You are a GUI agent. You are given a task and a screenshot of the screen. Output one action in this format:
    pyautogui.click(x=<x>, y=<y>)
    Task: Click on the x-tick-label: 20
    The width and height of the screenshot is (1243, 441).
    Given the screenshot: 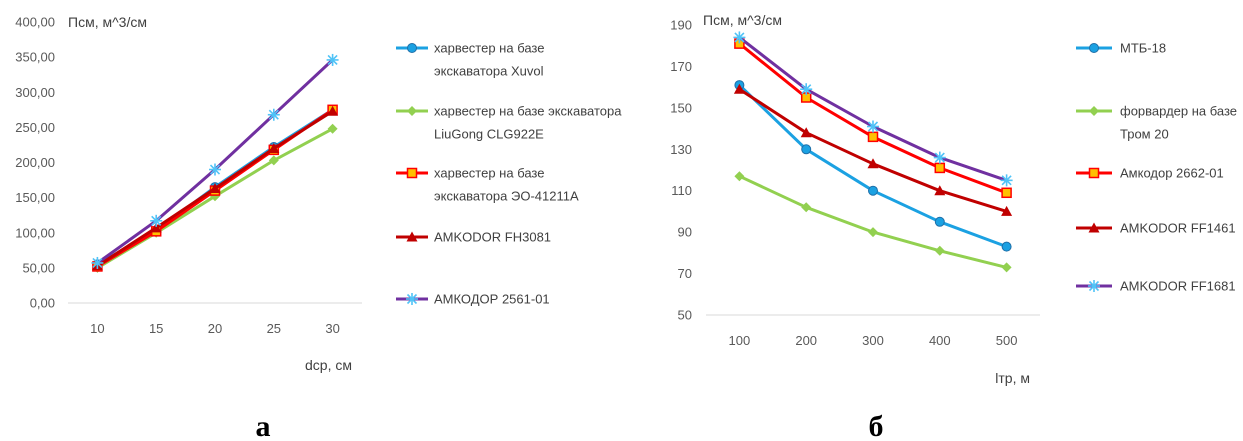 What is the action you would take?
    pyautogui.click(x=215, y=328)
    